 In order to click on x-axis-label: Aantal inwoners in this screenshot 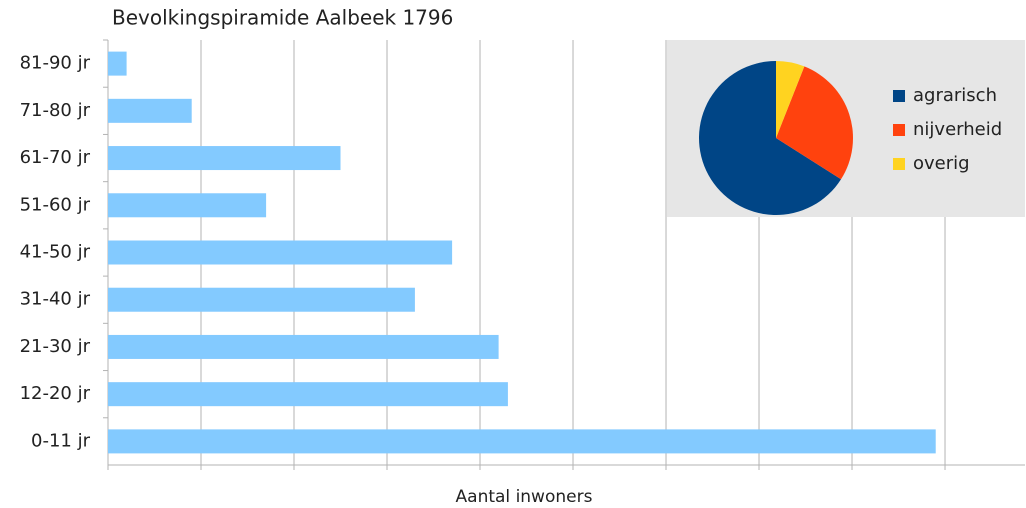, I will do `click(524, 497)`.